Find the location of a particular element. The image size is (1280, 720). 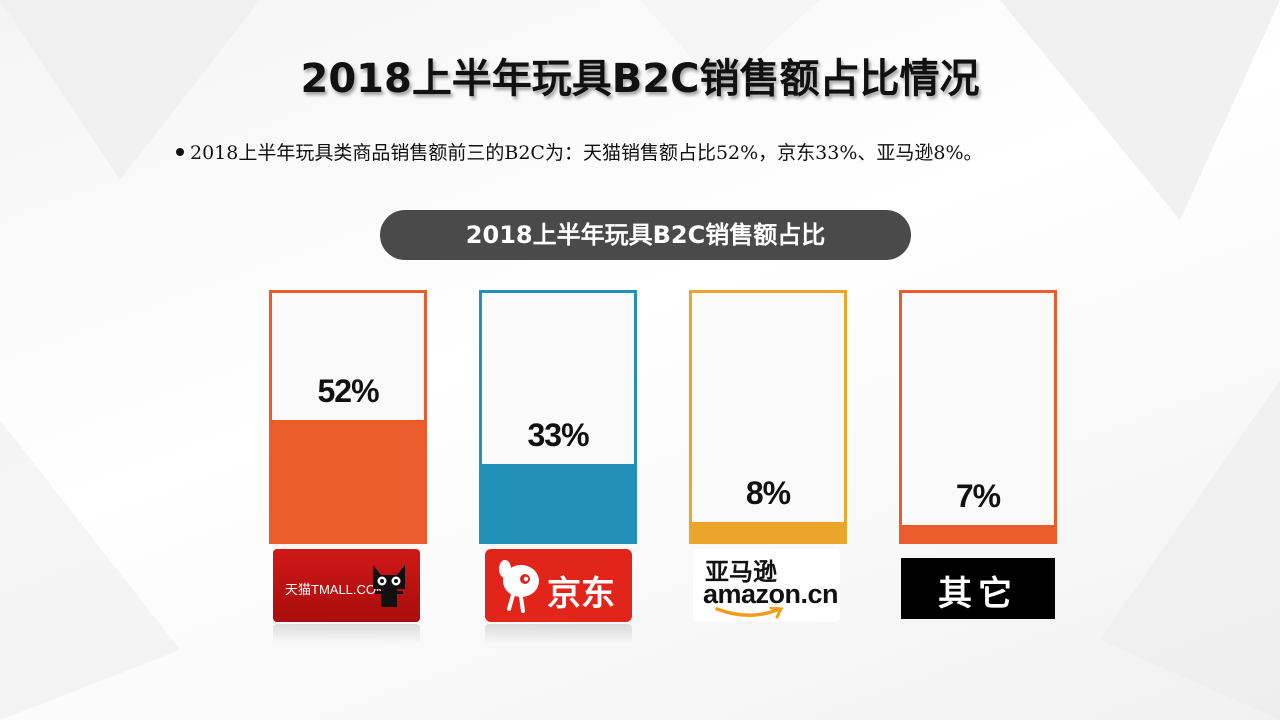

other-label: 其它 is located at coordinates (978, 588).